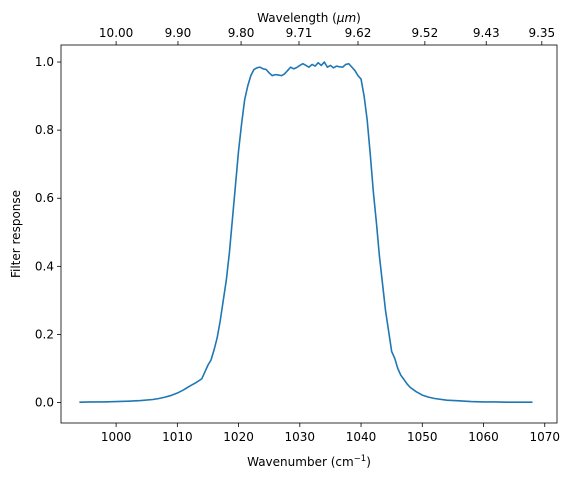 The width and height of the screenshot is (573, 480). What do you see at coordinates (16, 234) in the screenshot?
I see `y-axis-title: Filter response` at bounding box center [16, 234].